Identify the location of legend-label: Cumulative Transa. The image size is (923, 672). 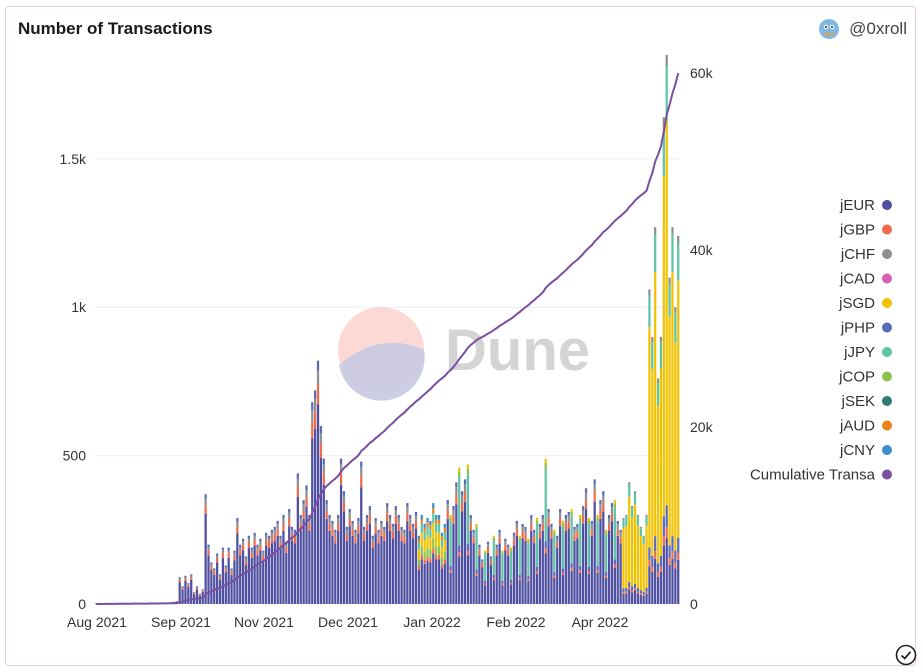
(813, 475).